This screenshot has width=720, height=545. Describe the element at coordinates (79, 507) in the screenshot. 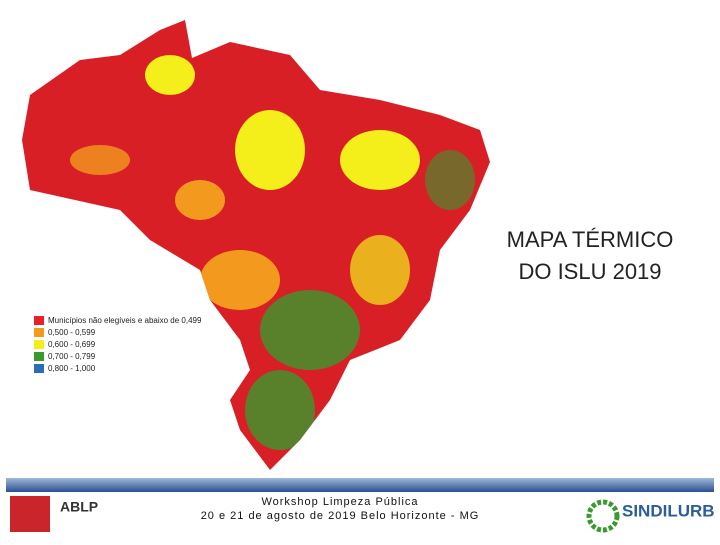

I see `ablp-logo: ABLP` at that location.